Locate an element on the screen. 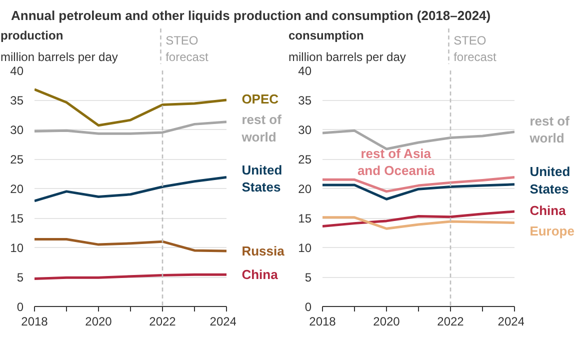 This screenshot has height=338, width=588. series-label: Russia is located at coordinates (264, 251).